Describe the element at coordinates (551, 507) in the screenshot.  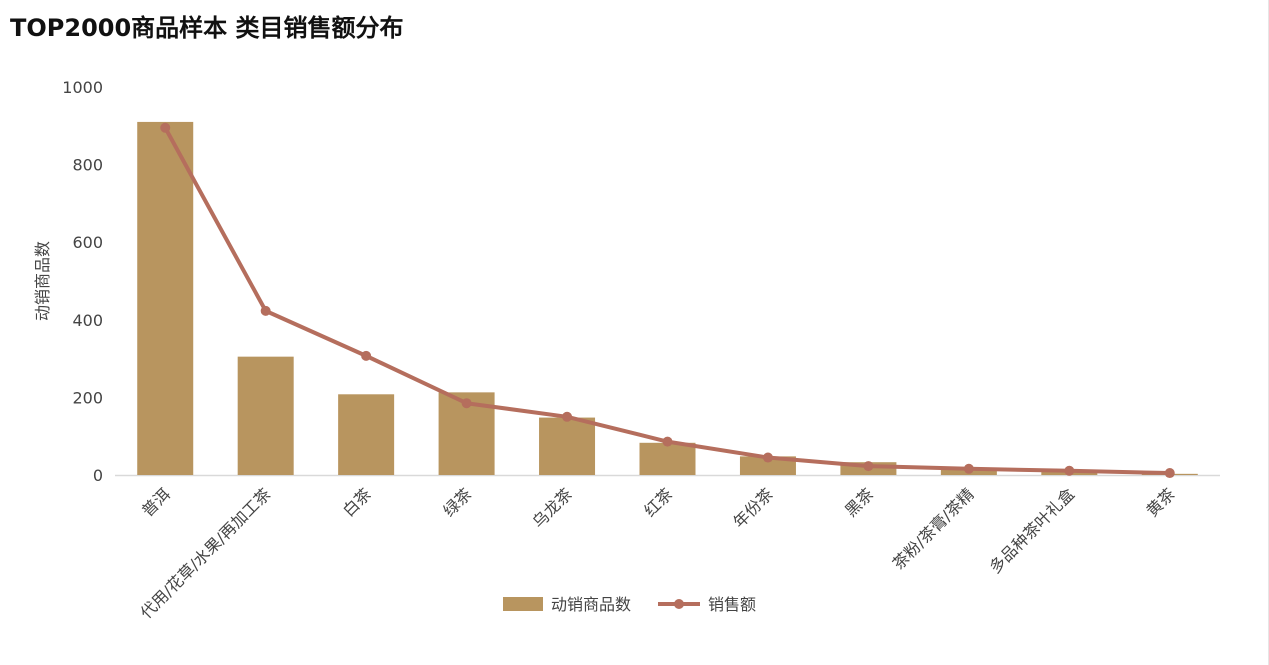
I see `x-category-label: 乌龙茶` at that location.